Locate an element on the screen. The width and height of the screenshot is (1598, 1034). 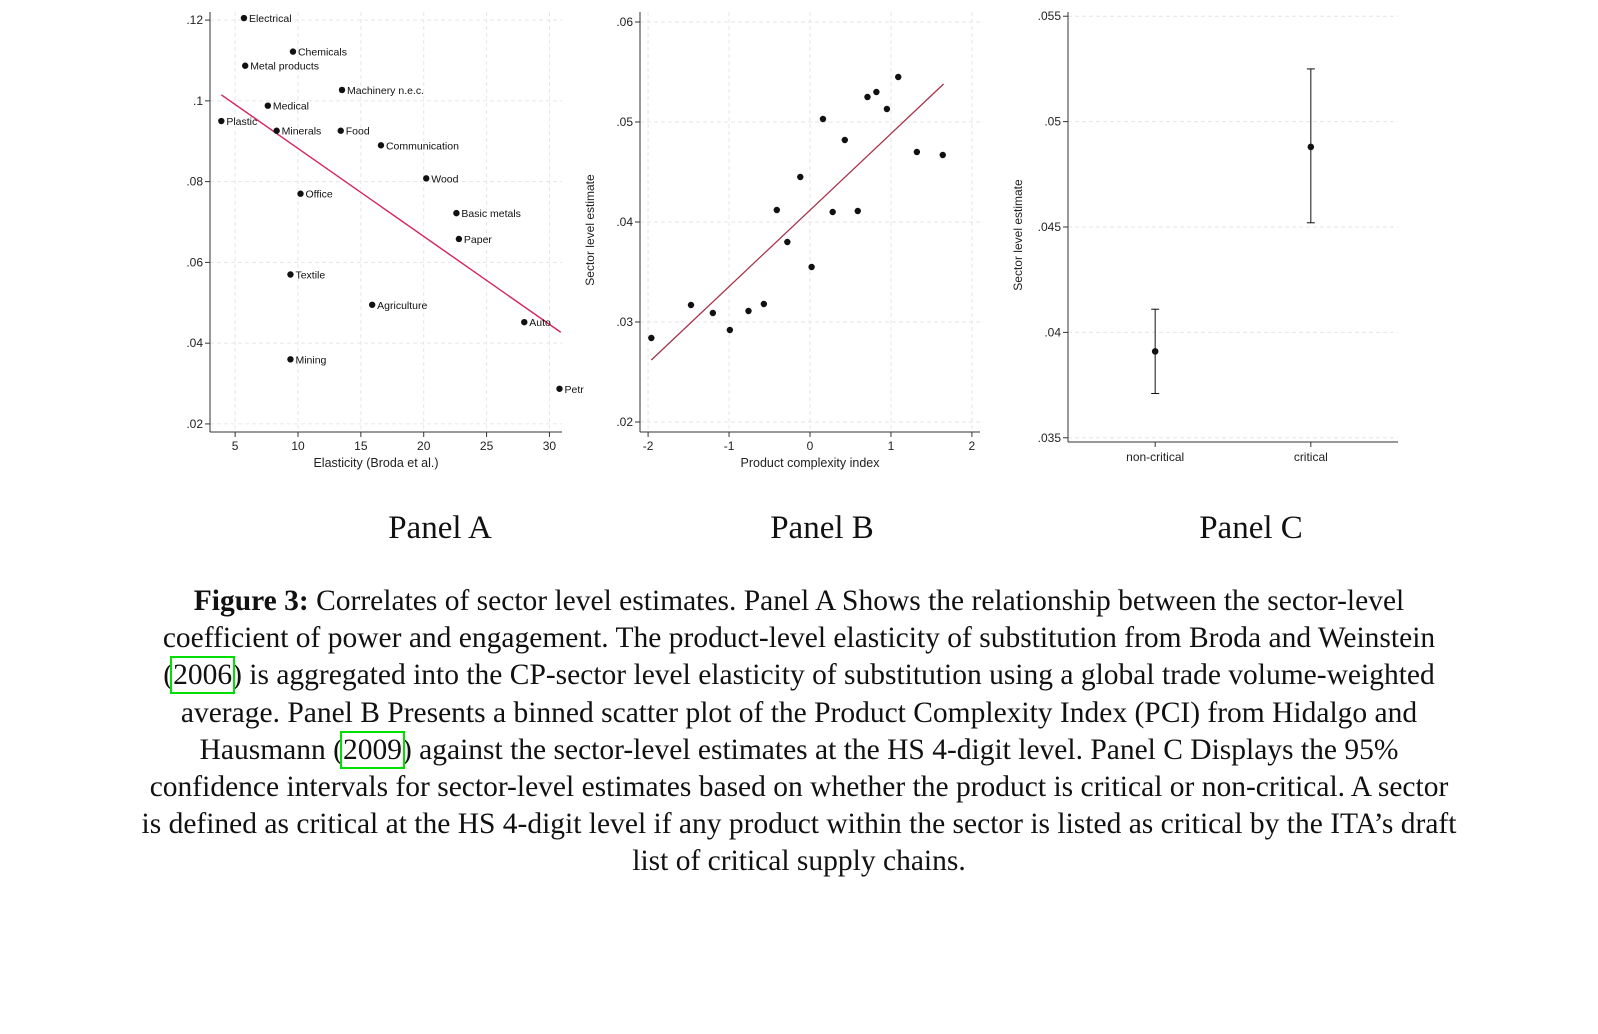
caption-label: Figure 3: is located at coordinates (251, 601).